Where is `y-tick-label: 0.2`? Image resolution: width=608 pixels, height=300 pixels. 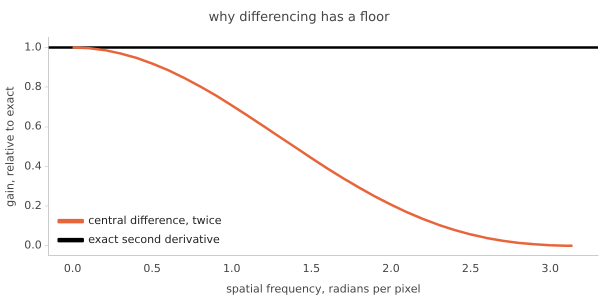 y-tick-label: 0.2 is located at coordinates (33, 205).